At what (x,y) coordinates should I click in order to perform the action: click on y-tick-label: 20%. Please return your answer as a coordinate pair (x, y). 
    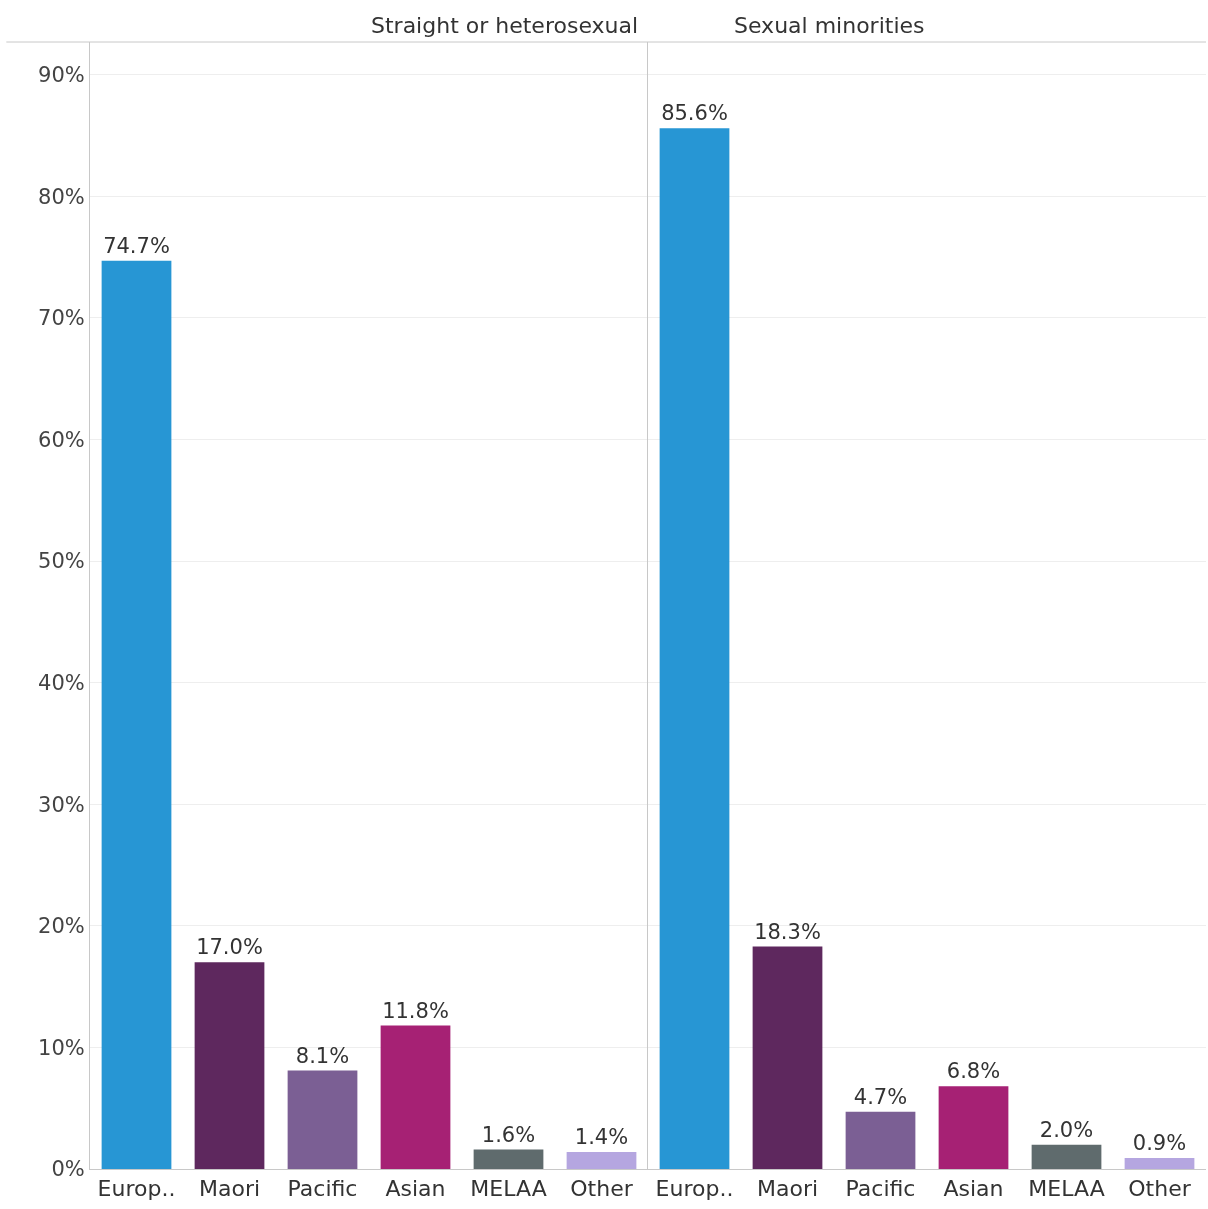
    Looking at the image, I should click on (61, 926).